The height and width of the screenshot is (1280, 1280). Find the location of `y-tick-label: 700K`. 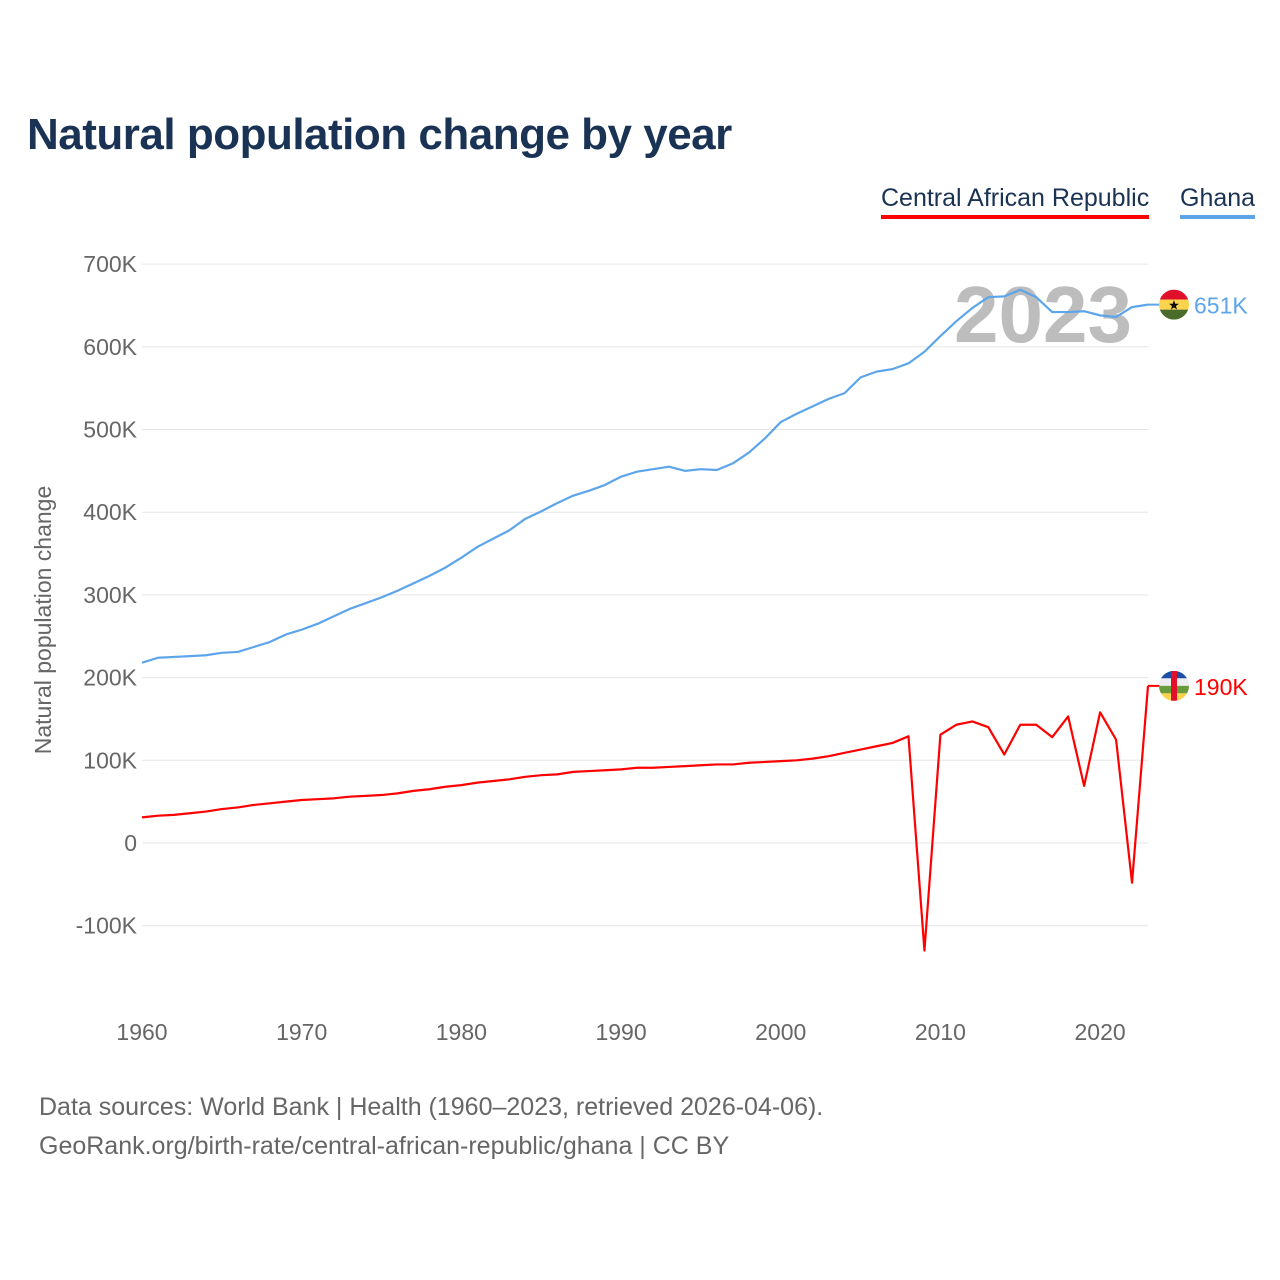

y-tick-label: 700K is located at coordinates (110, 264).